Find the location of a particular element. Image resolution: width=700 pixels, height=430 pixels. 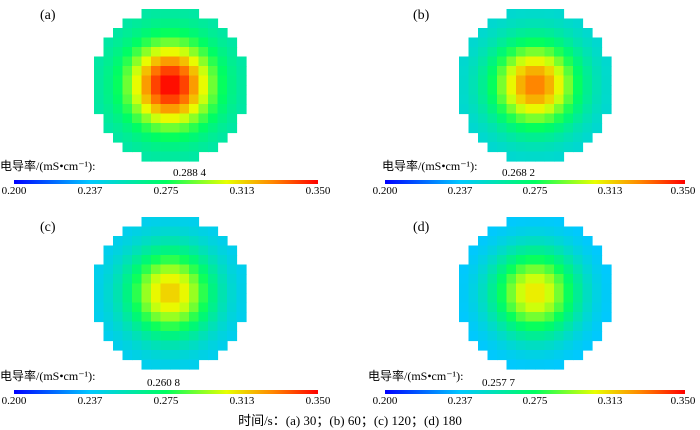

panel-label: (c) is located at coordinates (48, 227).